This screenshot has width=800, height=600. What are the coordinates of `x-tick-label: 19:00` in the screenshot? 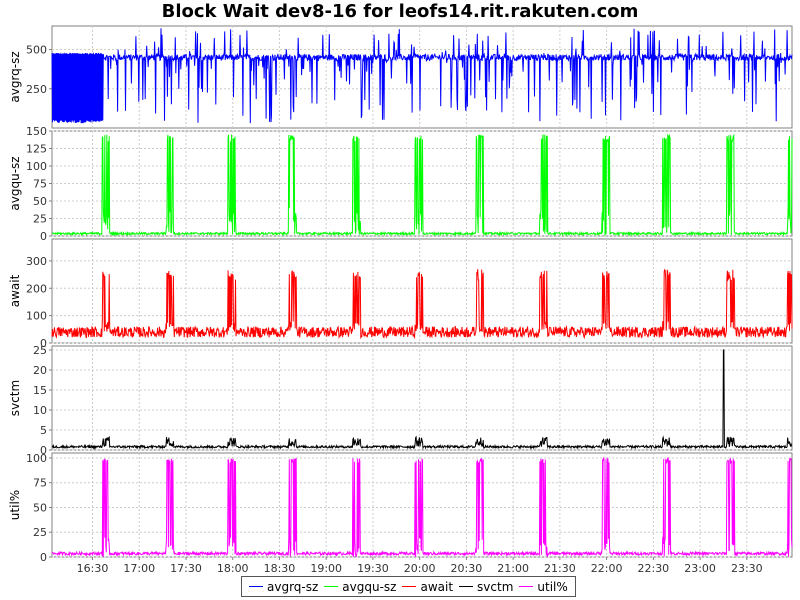 It's located at (326, 568).